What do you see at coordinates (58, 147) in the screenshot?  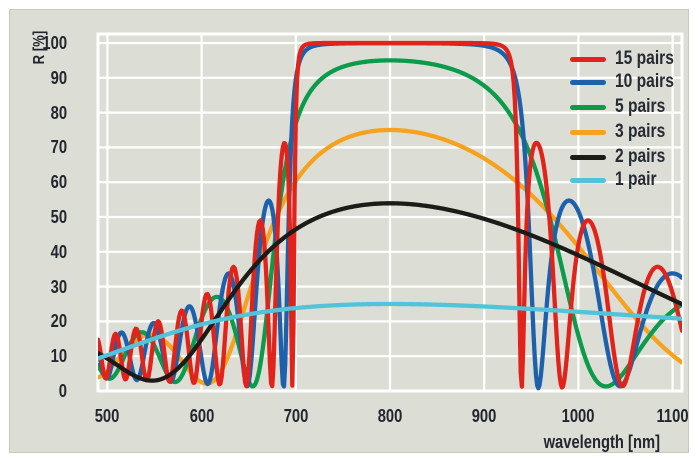 I see `y-tick-70: 70` at bounding box center [58, 147].